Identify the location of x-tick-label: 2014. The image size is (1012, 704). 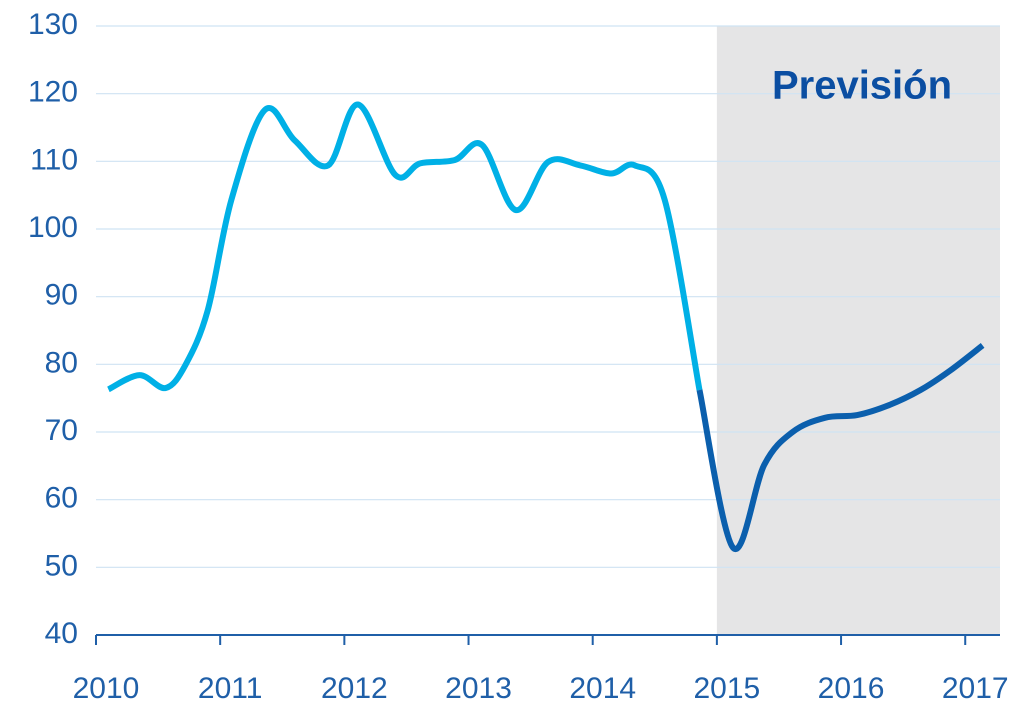
(602, 688).